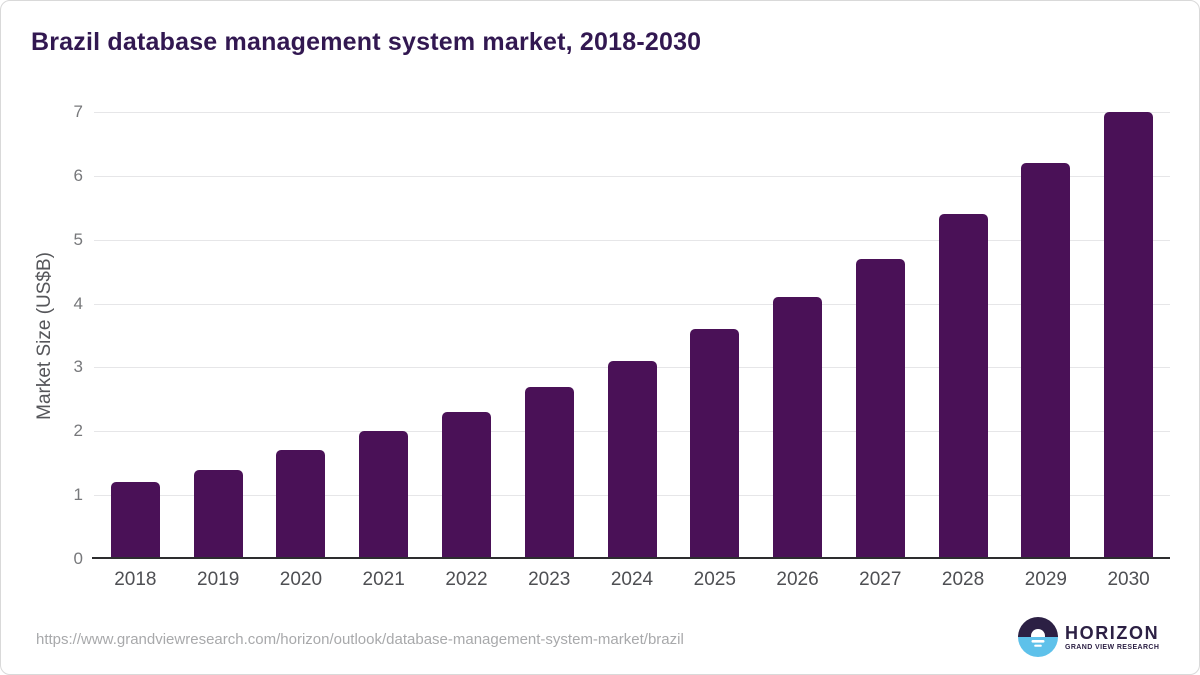 This screenshot has width=1200, height=675. I want to click on bar-2024, so click(632, 459).